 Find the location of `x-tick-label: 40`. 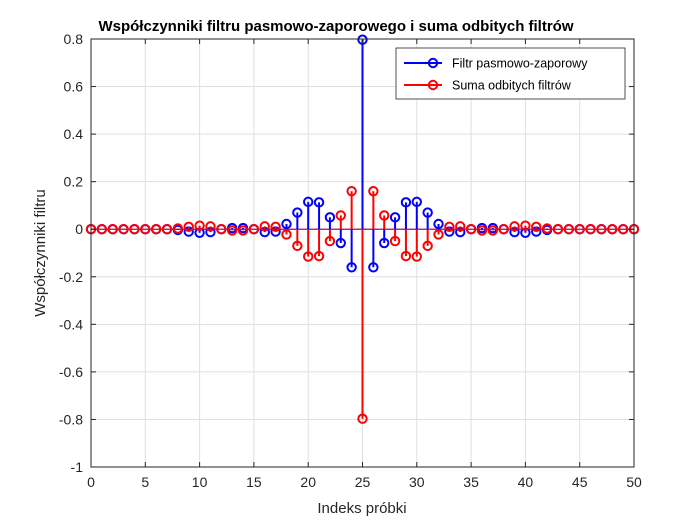

x-tick-label: 40 is located at coordinates (526, 482).